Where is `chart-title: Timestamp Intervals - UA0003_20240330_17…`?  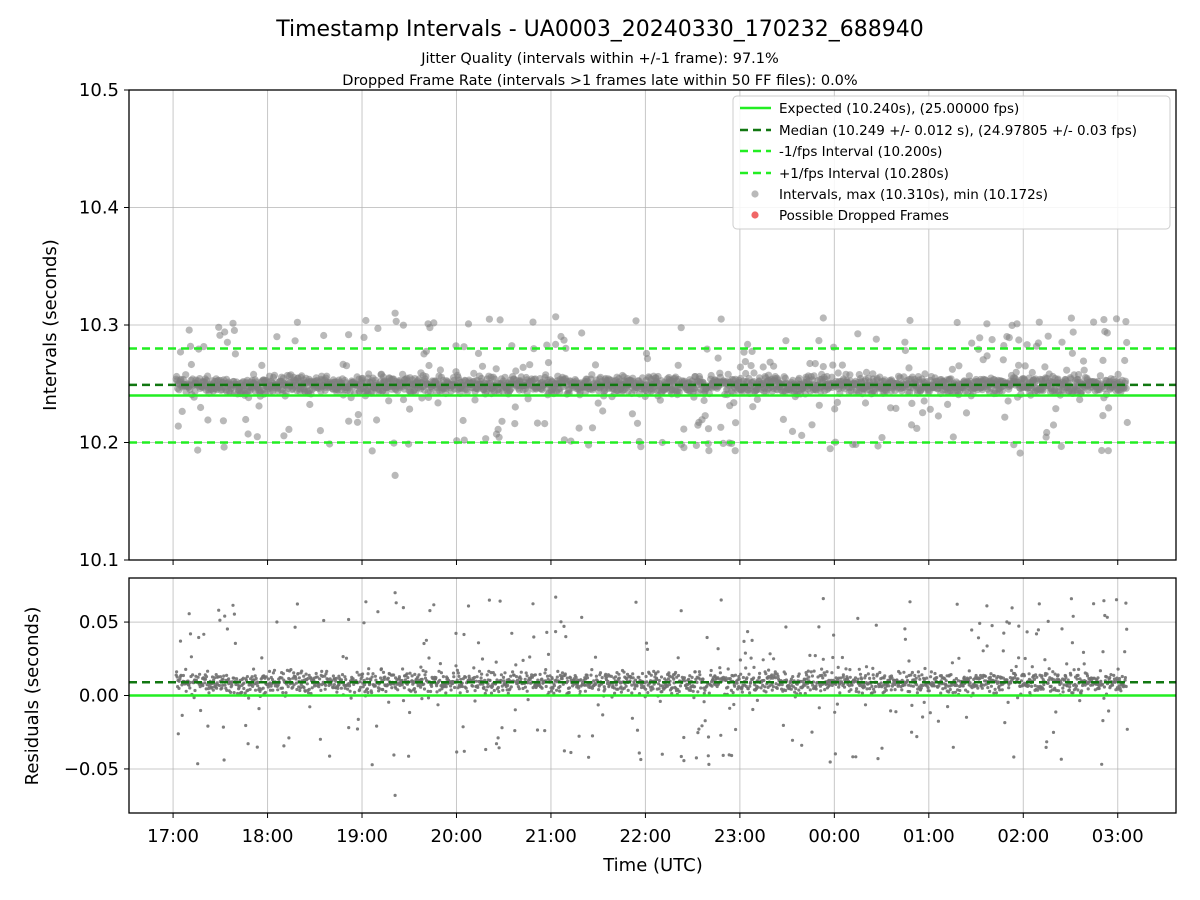 chart-title: Timestamp Intervals - UA0003_20240330_17… is located at coordinates (599, 29).